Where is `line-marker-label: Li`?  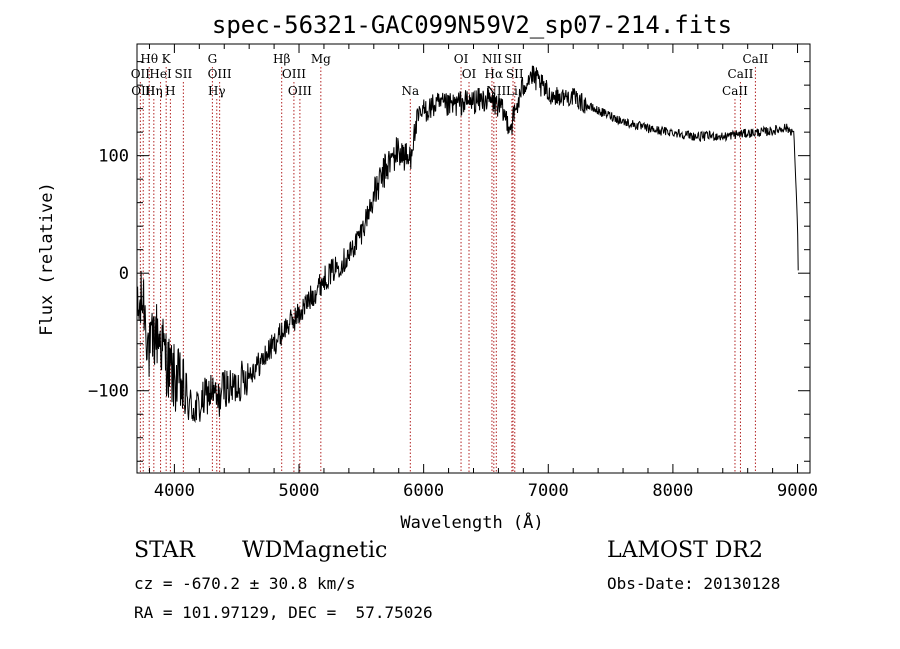
line-marker-label: Li is located at coordinates (512, 91).